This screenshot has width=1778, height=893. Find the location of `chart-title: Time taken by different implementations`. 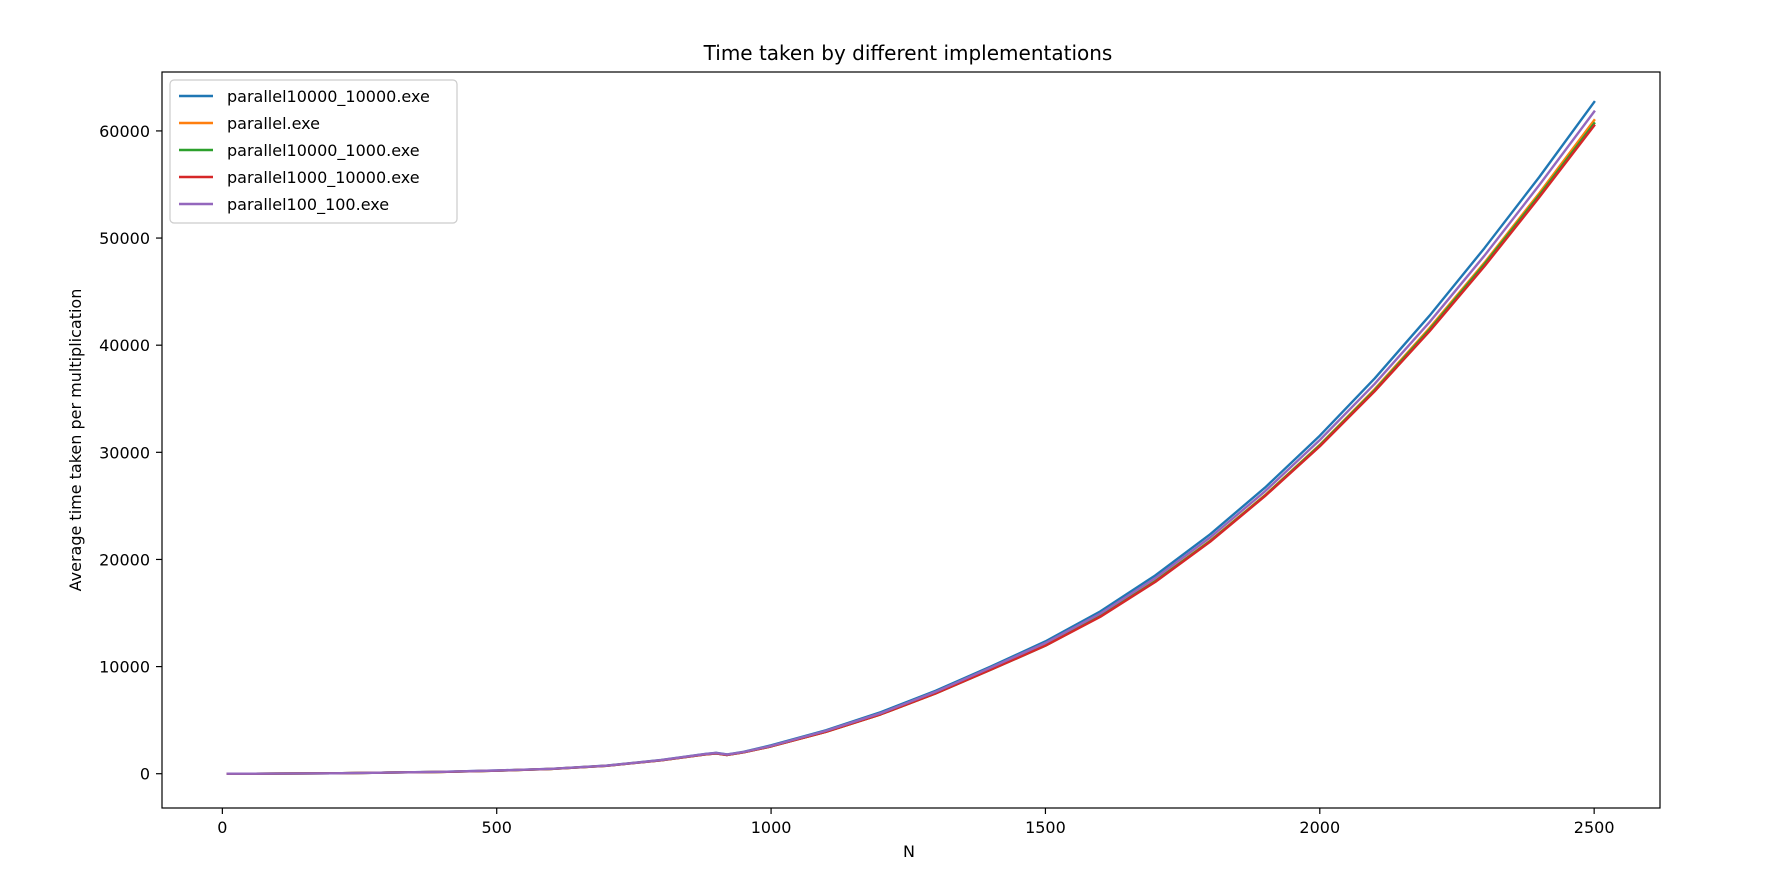

chart-title: Time taken by different implementations is located at coordinates (908, 53).